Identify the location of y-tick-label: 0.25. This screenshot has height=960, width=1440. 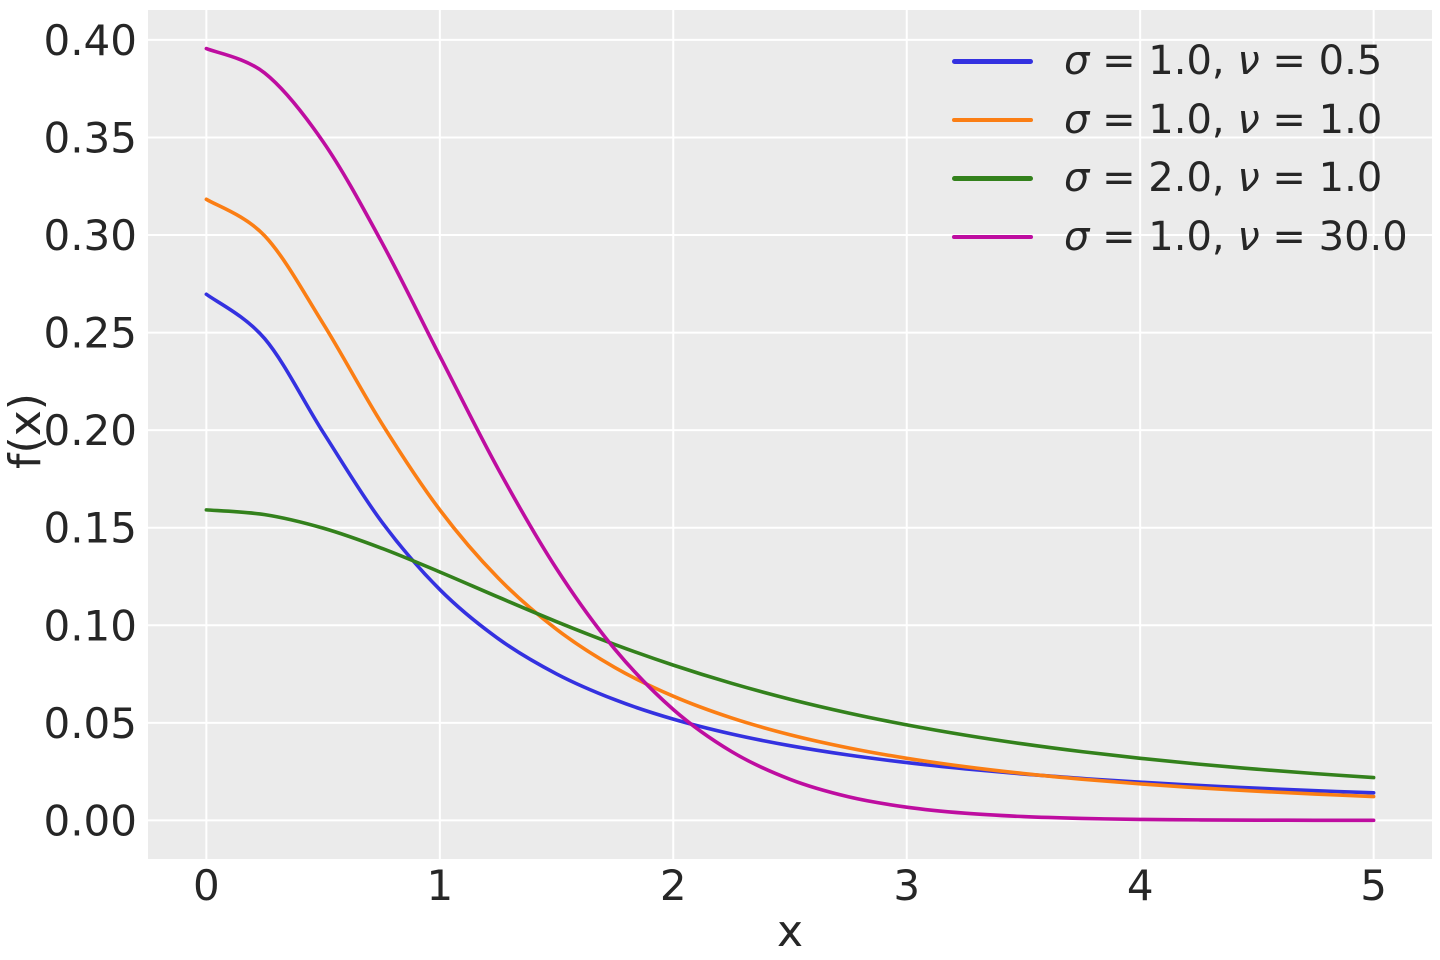
(90, 333).